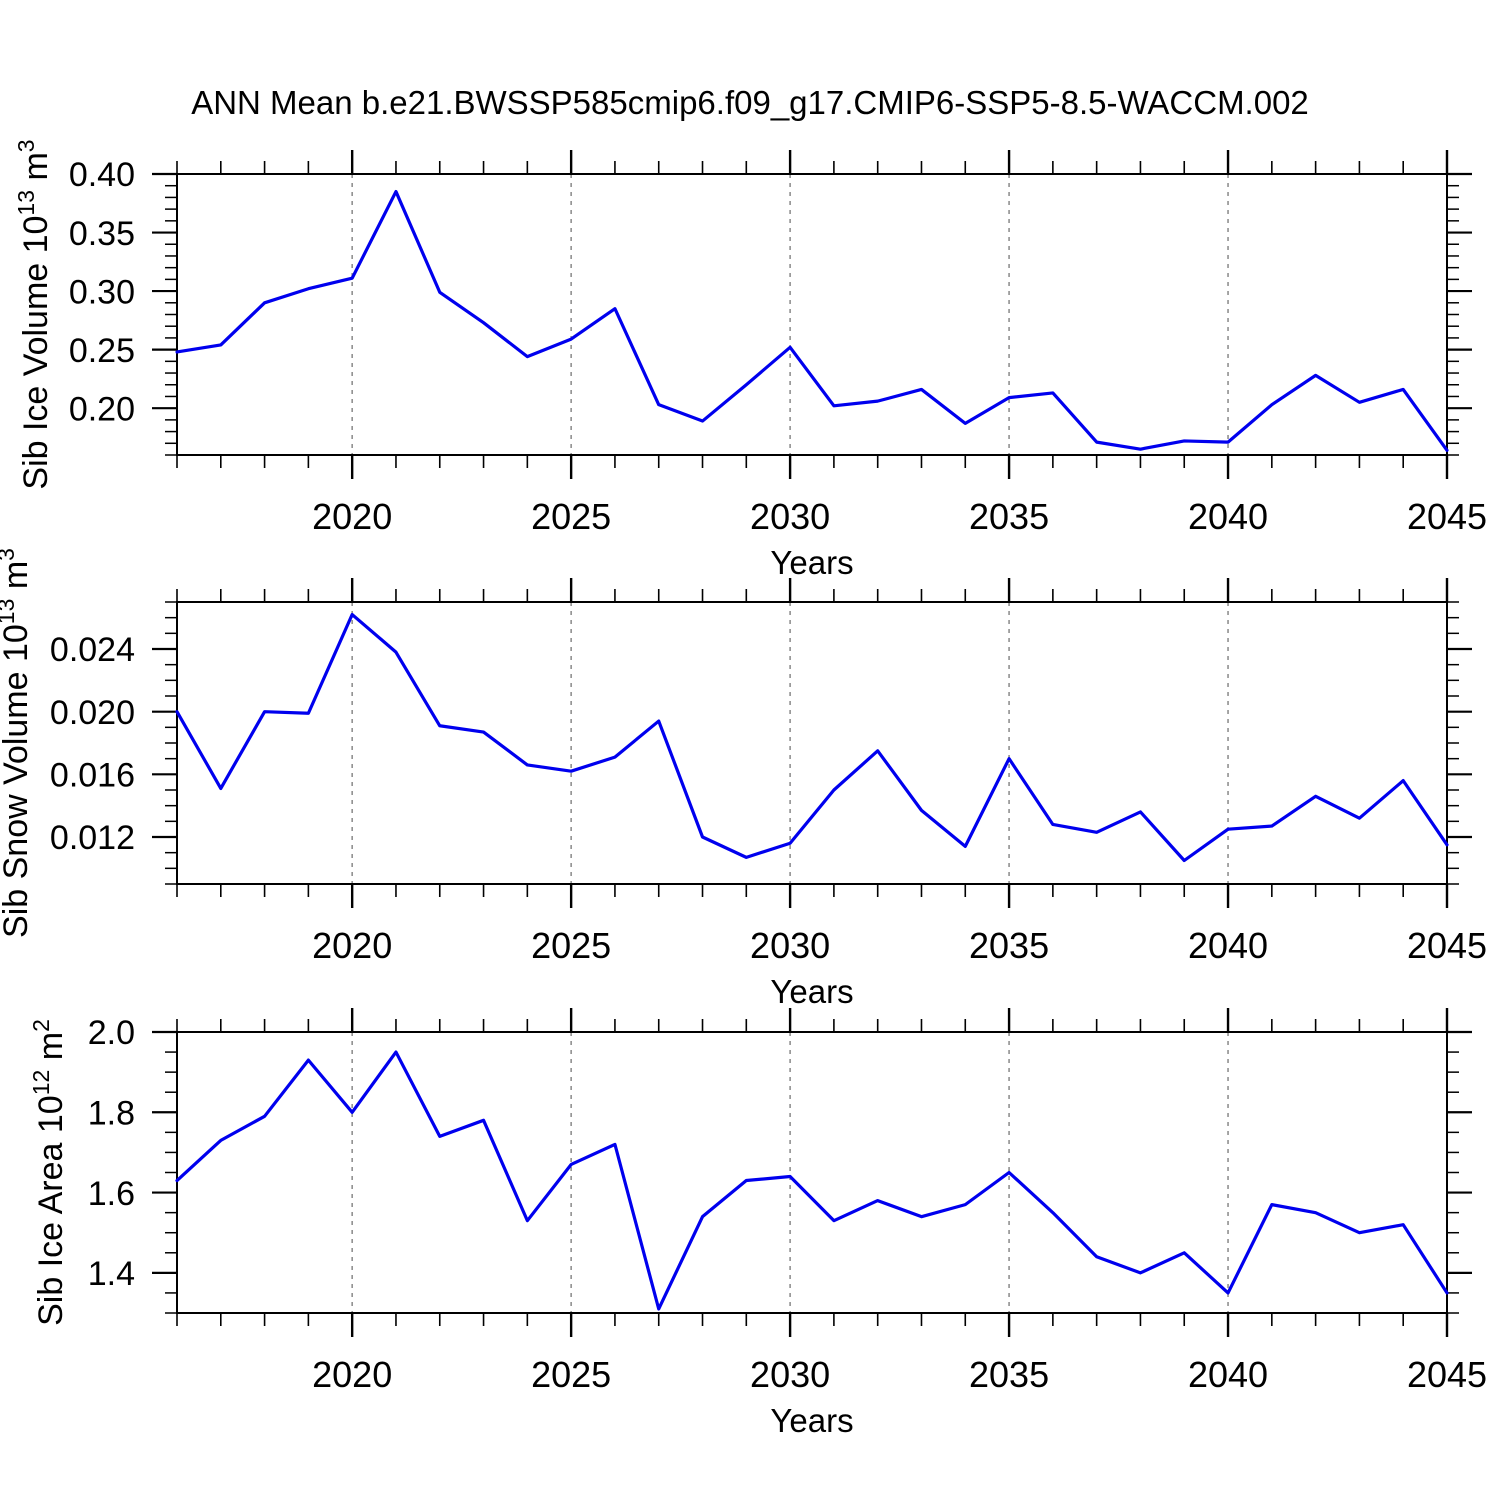 The height and width of the screenshot is (1500, 1500). I want to click on y-tick-label: 1.6, so click(111, 1194).